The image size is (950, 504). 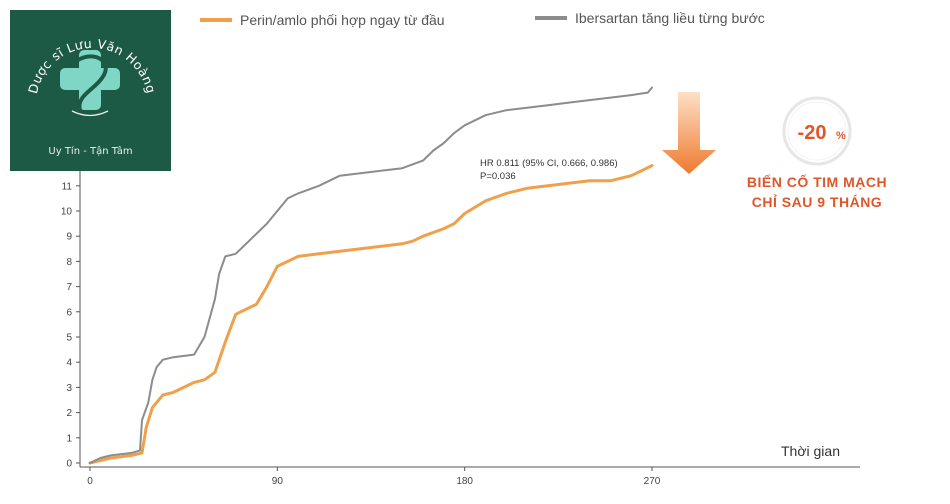 What do you see at coordinates (69, 363) in the screenshot?
I see `y-tick-label: 4` at bounding box center [69, 363].